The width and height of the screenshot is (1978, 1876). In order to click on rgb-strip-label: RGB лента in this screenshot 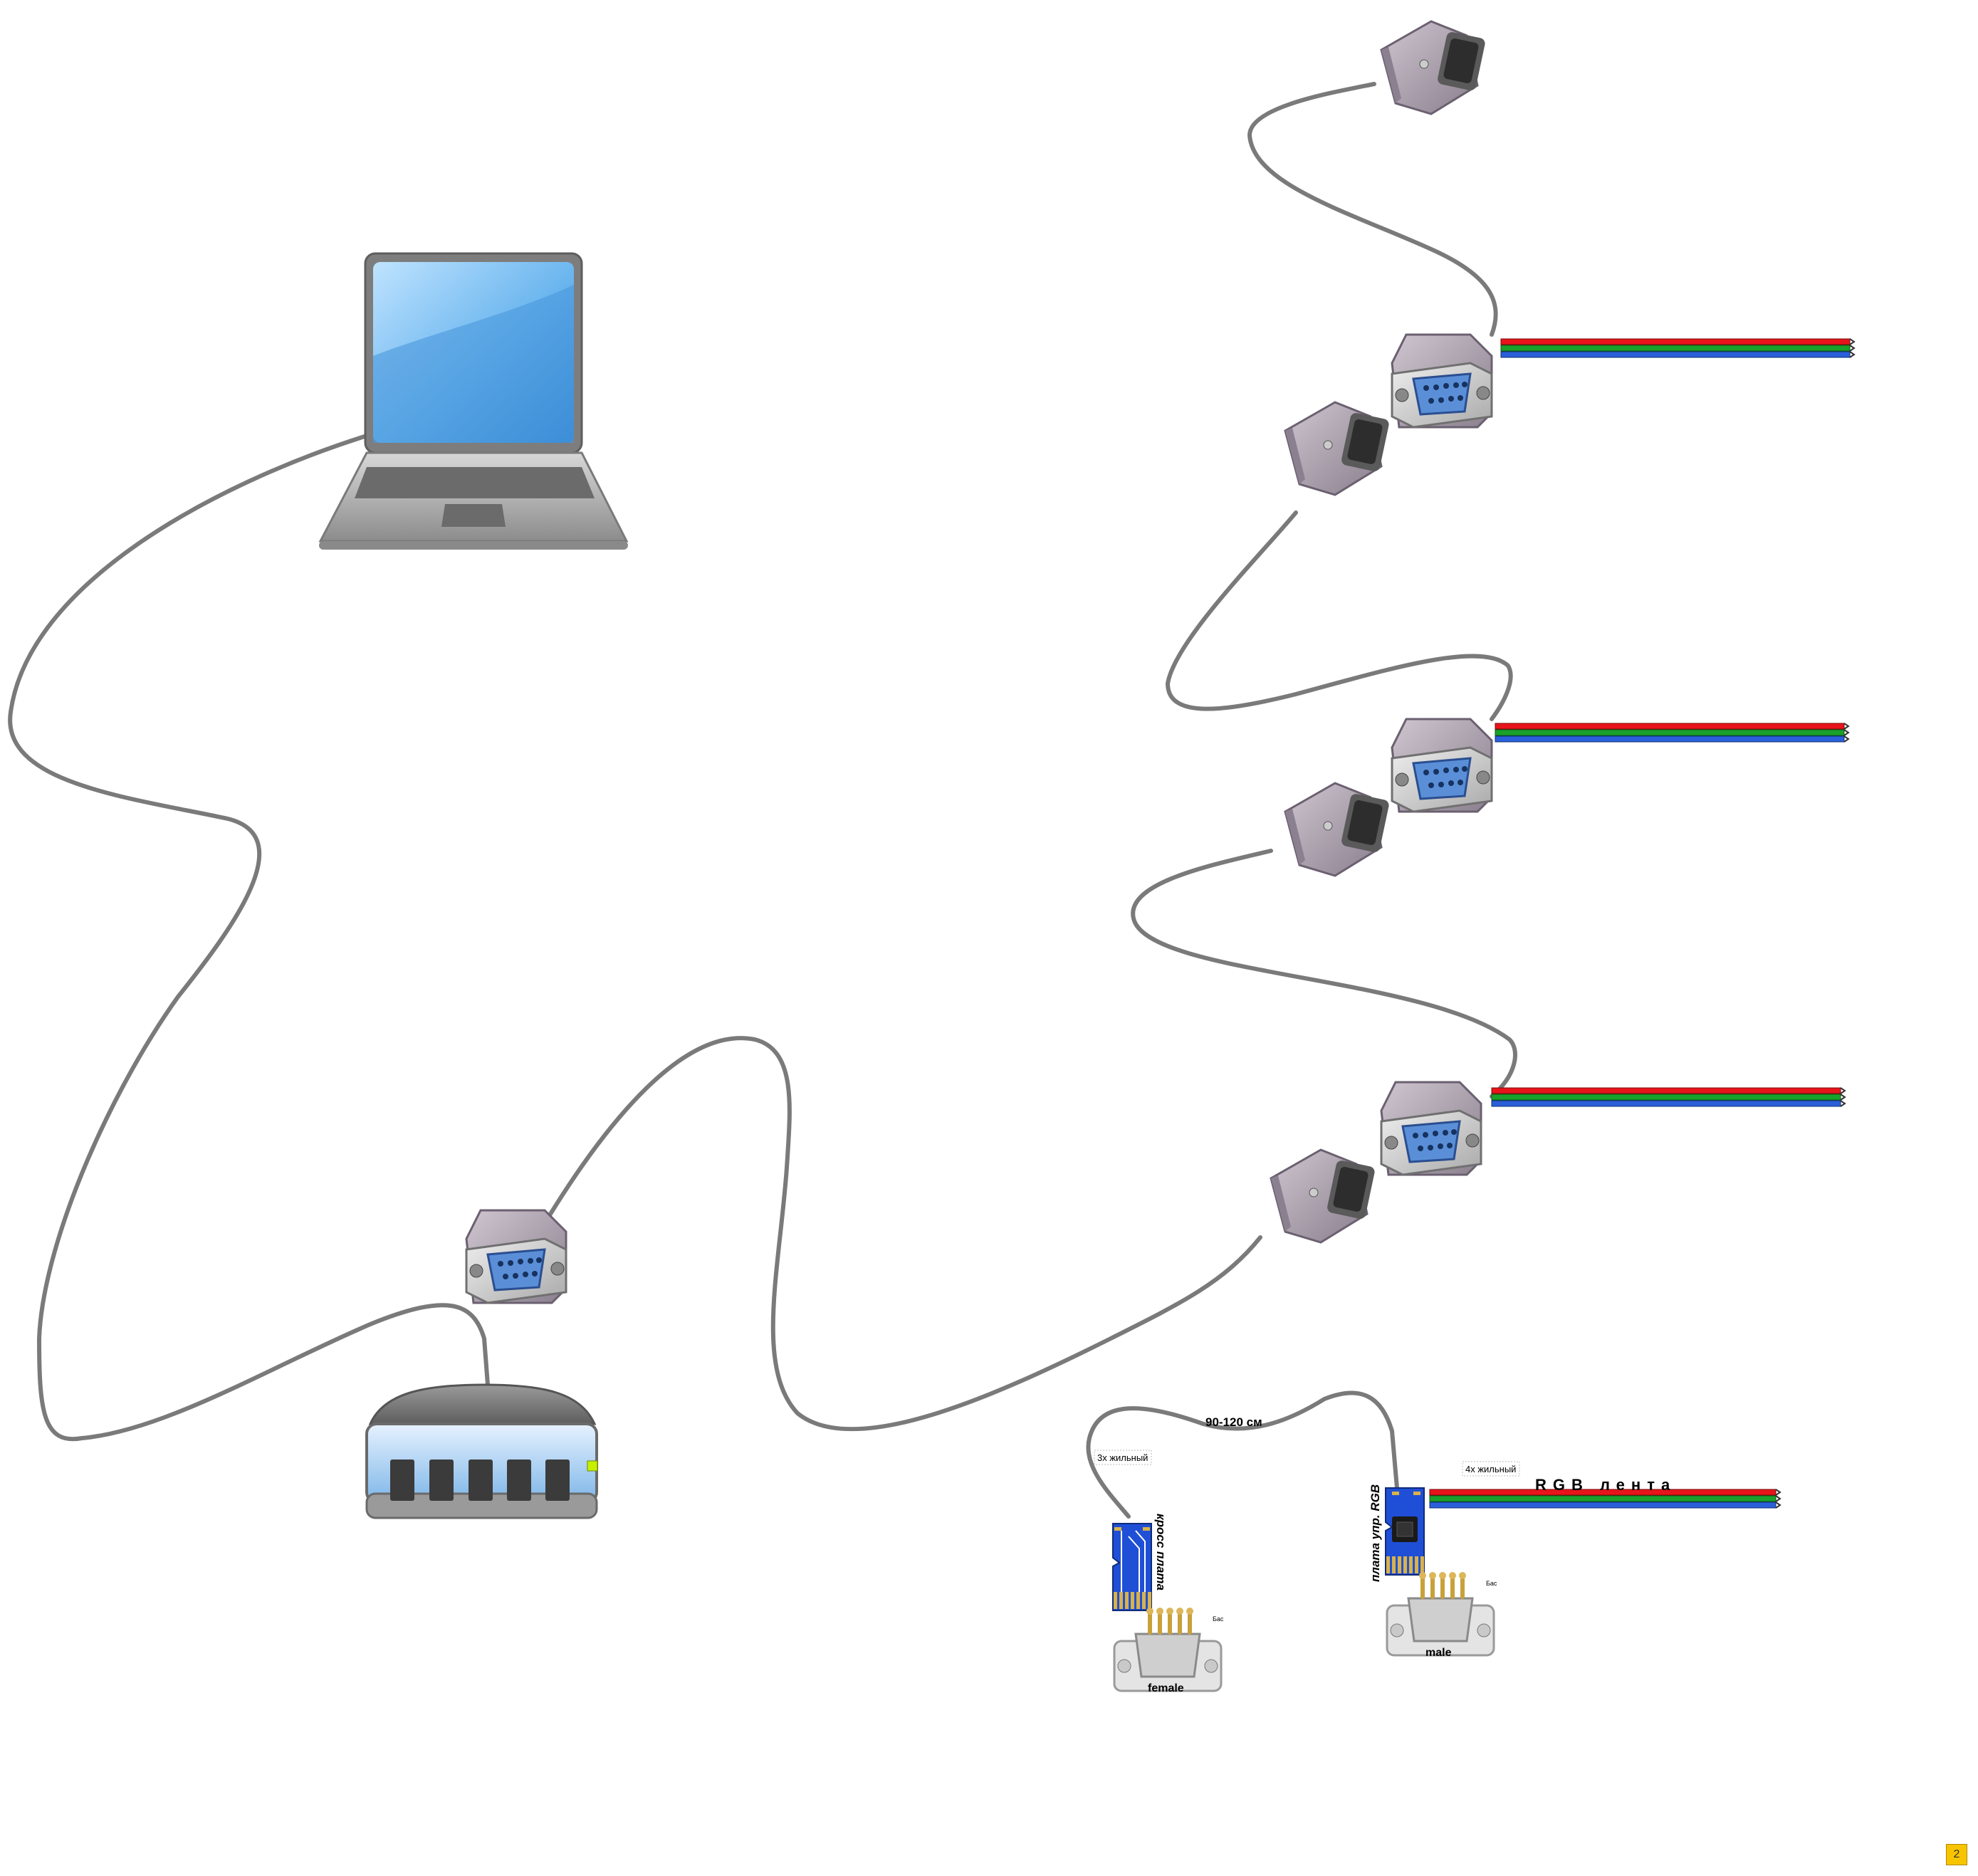, I will do `click(1605, 1485)`.